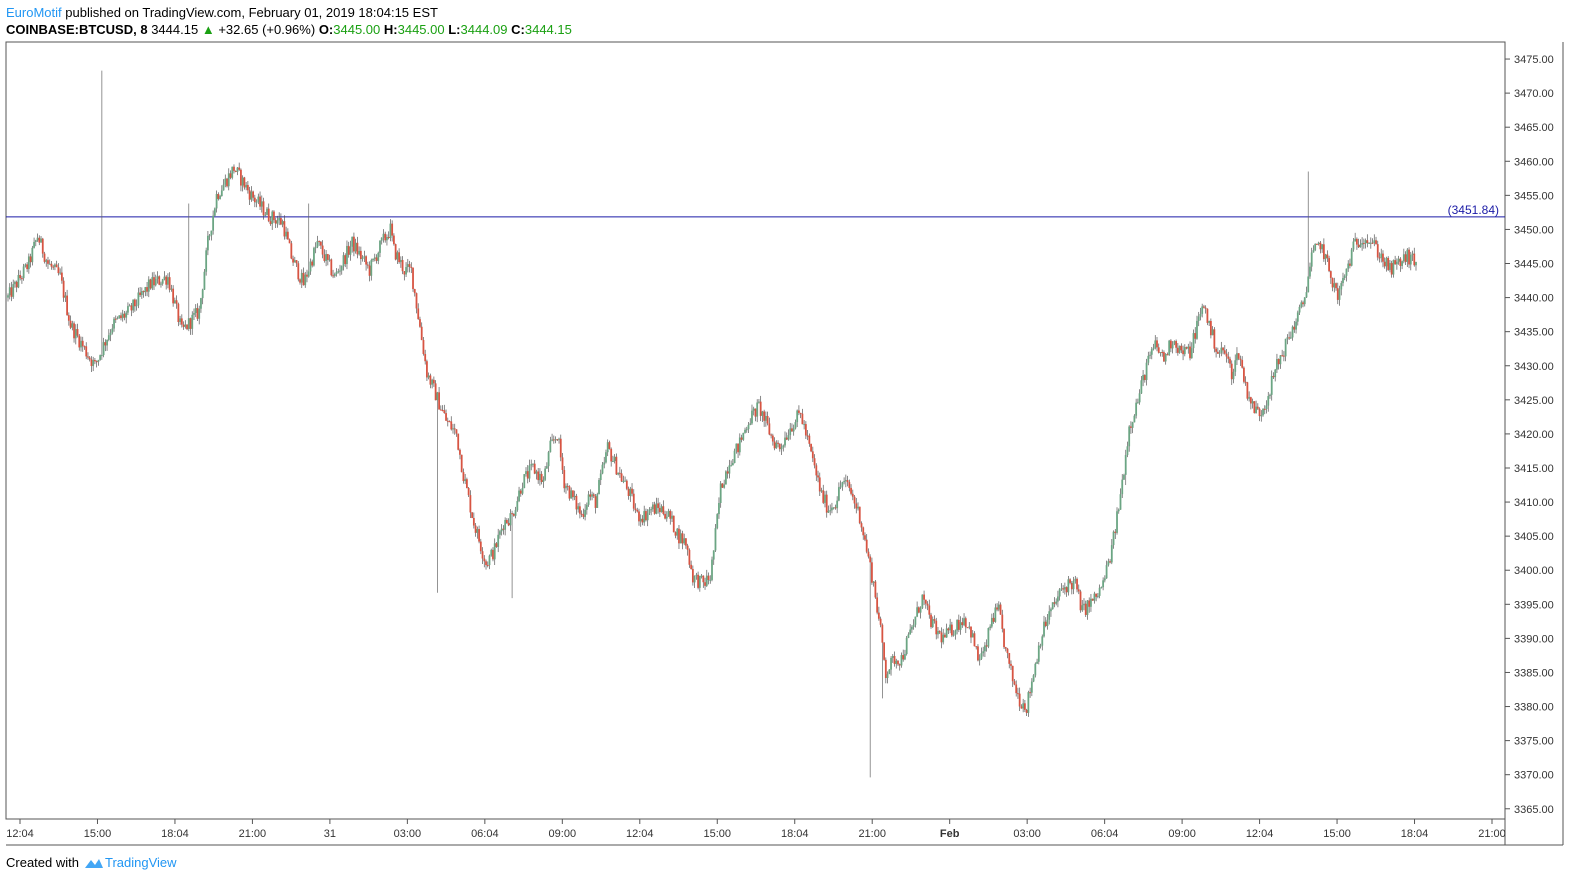 This screenshot has height=892, width=1588. Describe the element at coordinates (795, 834) in the screenshot. I see `x-tick-label: 18:04` at that location.